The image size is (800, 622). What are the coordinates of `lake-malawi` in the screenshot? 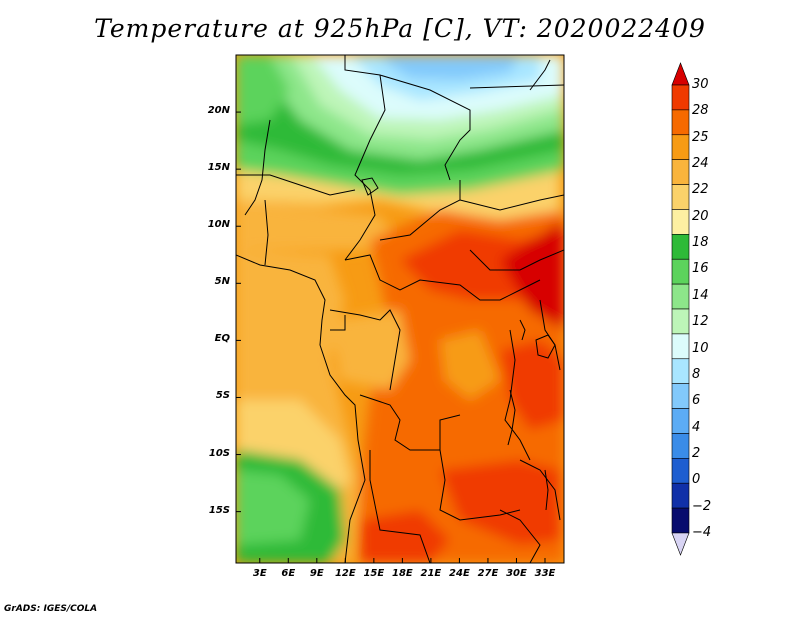 It's located at (546, 490).